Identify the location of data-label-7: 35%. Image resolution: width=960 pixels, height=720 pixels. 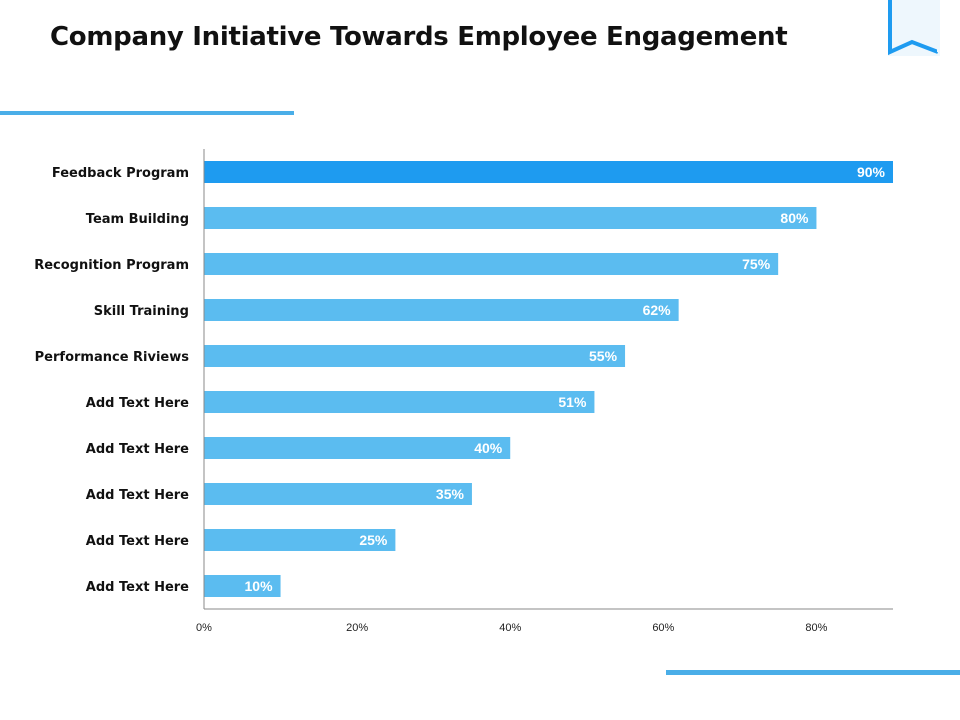
(450, 494).